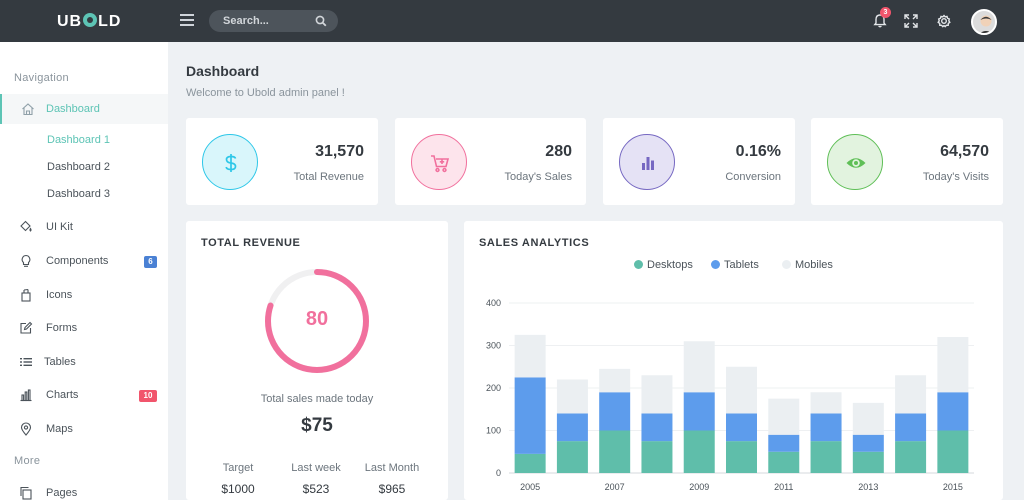  Describe the element at coordinates (84, 328) in the screenshot. I see `sidebar-item-forms: Forms` at that location.